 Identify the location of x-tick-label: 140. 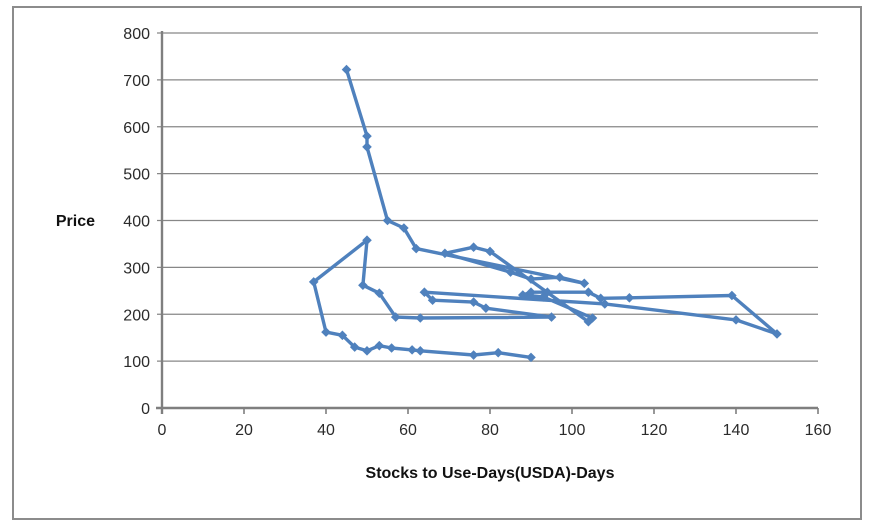
(736, 430).